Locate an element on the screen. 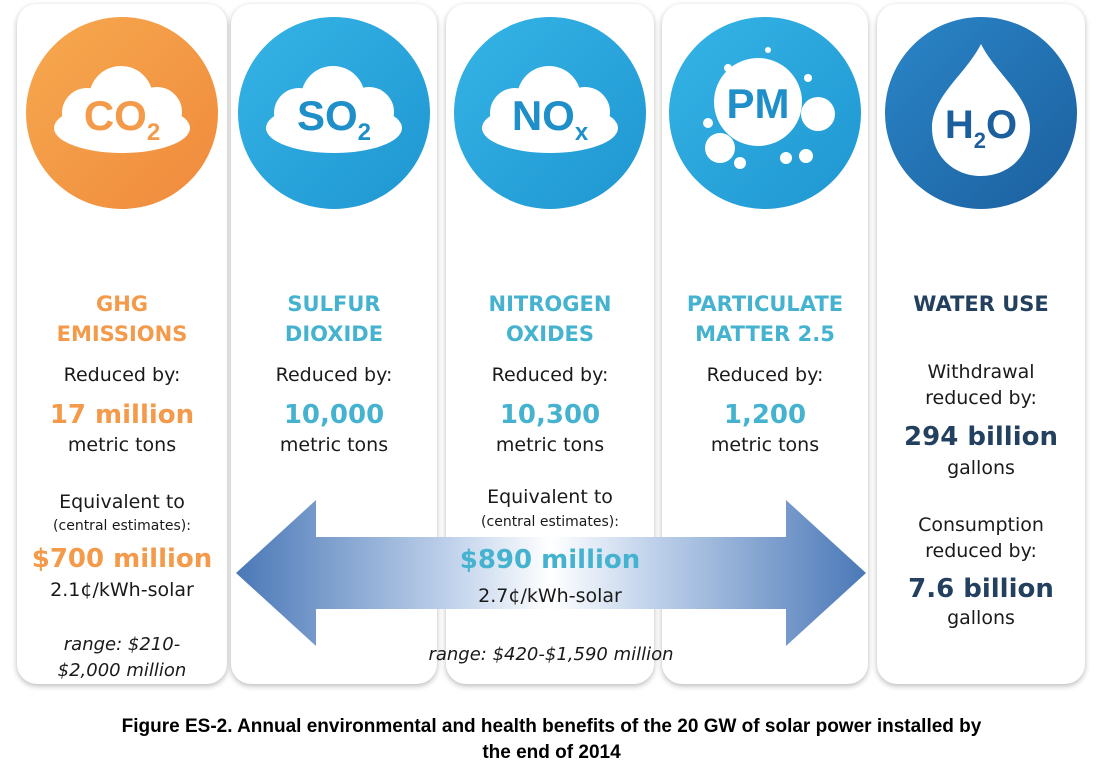 The height and width of the screenshot is (775, 1103). ghg-value: $700 million is located at coordinates (122, 559).